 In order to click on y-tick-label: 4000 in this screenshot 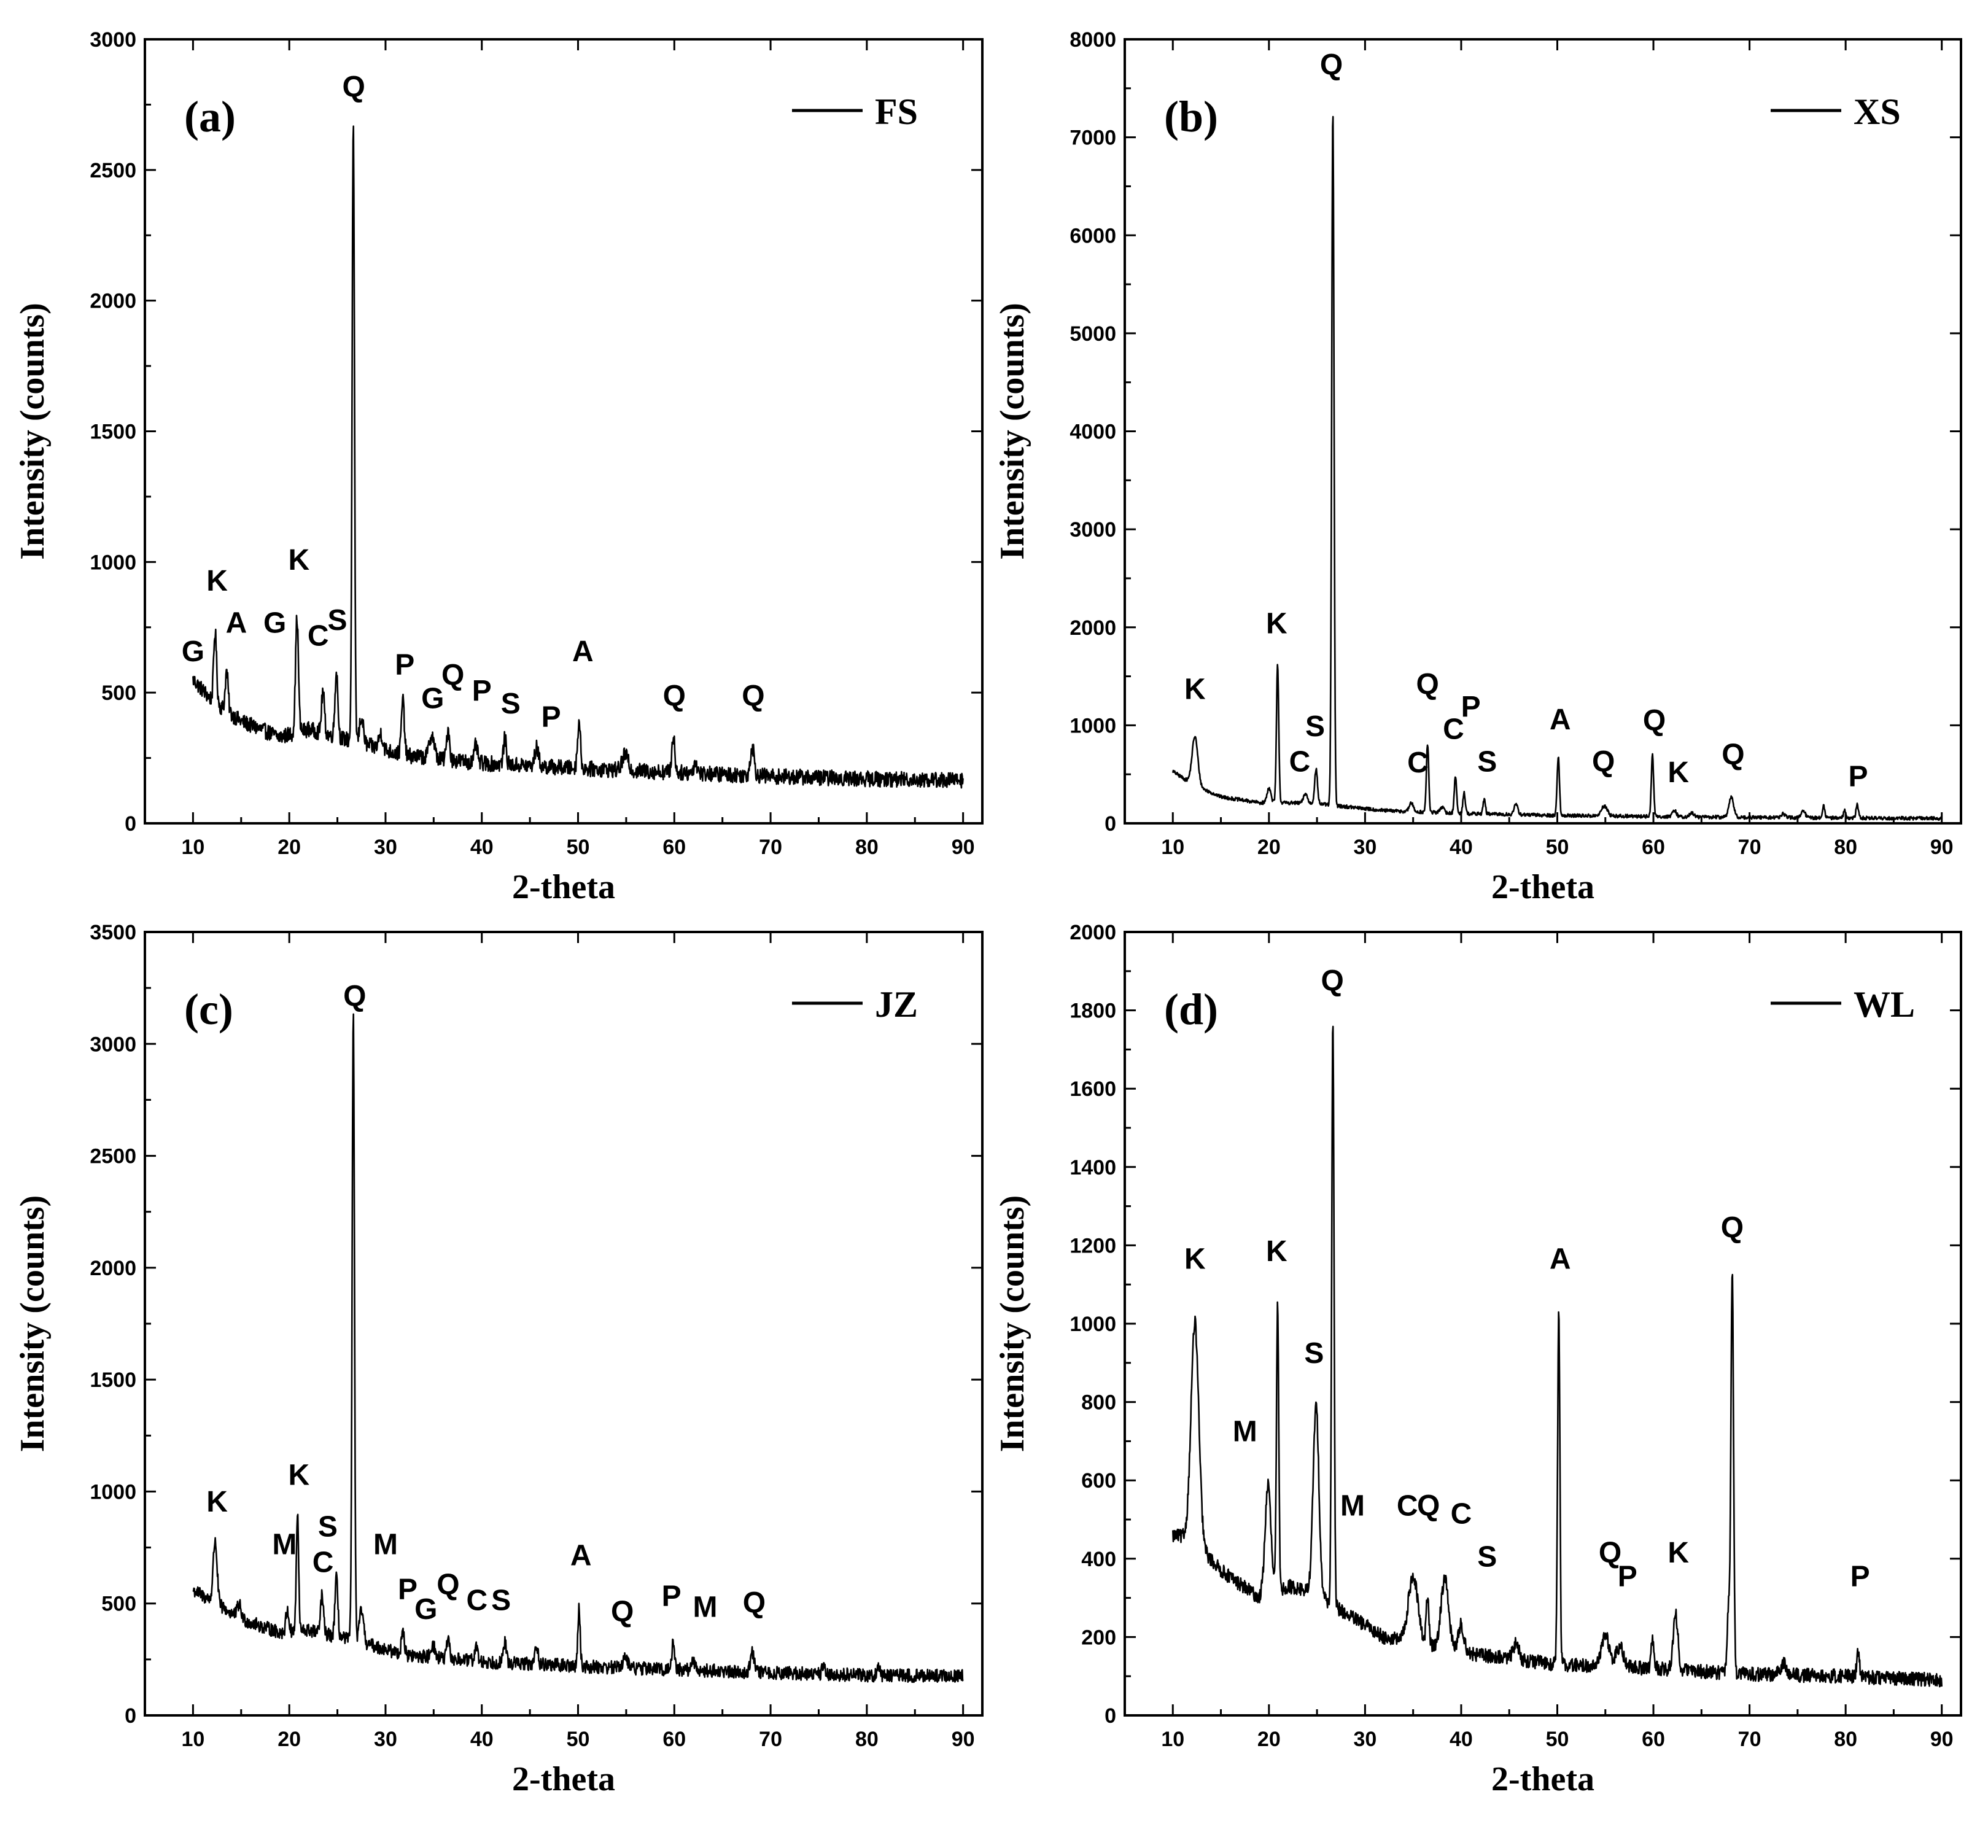, I will do `click(1093, 433)`.